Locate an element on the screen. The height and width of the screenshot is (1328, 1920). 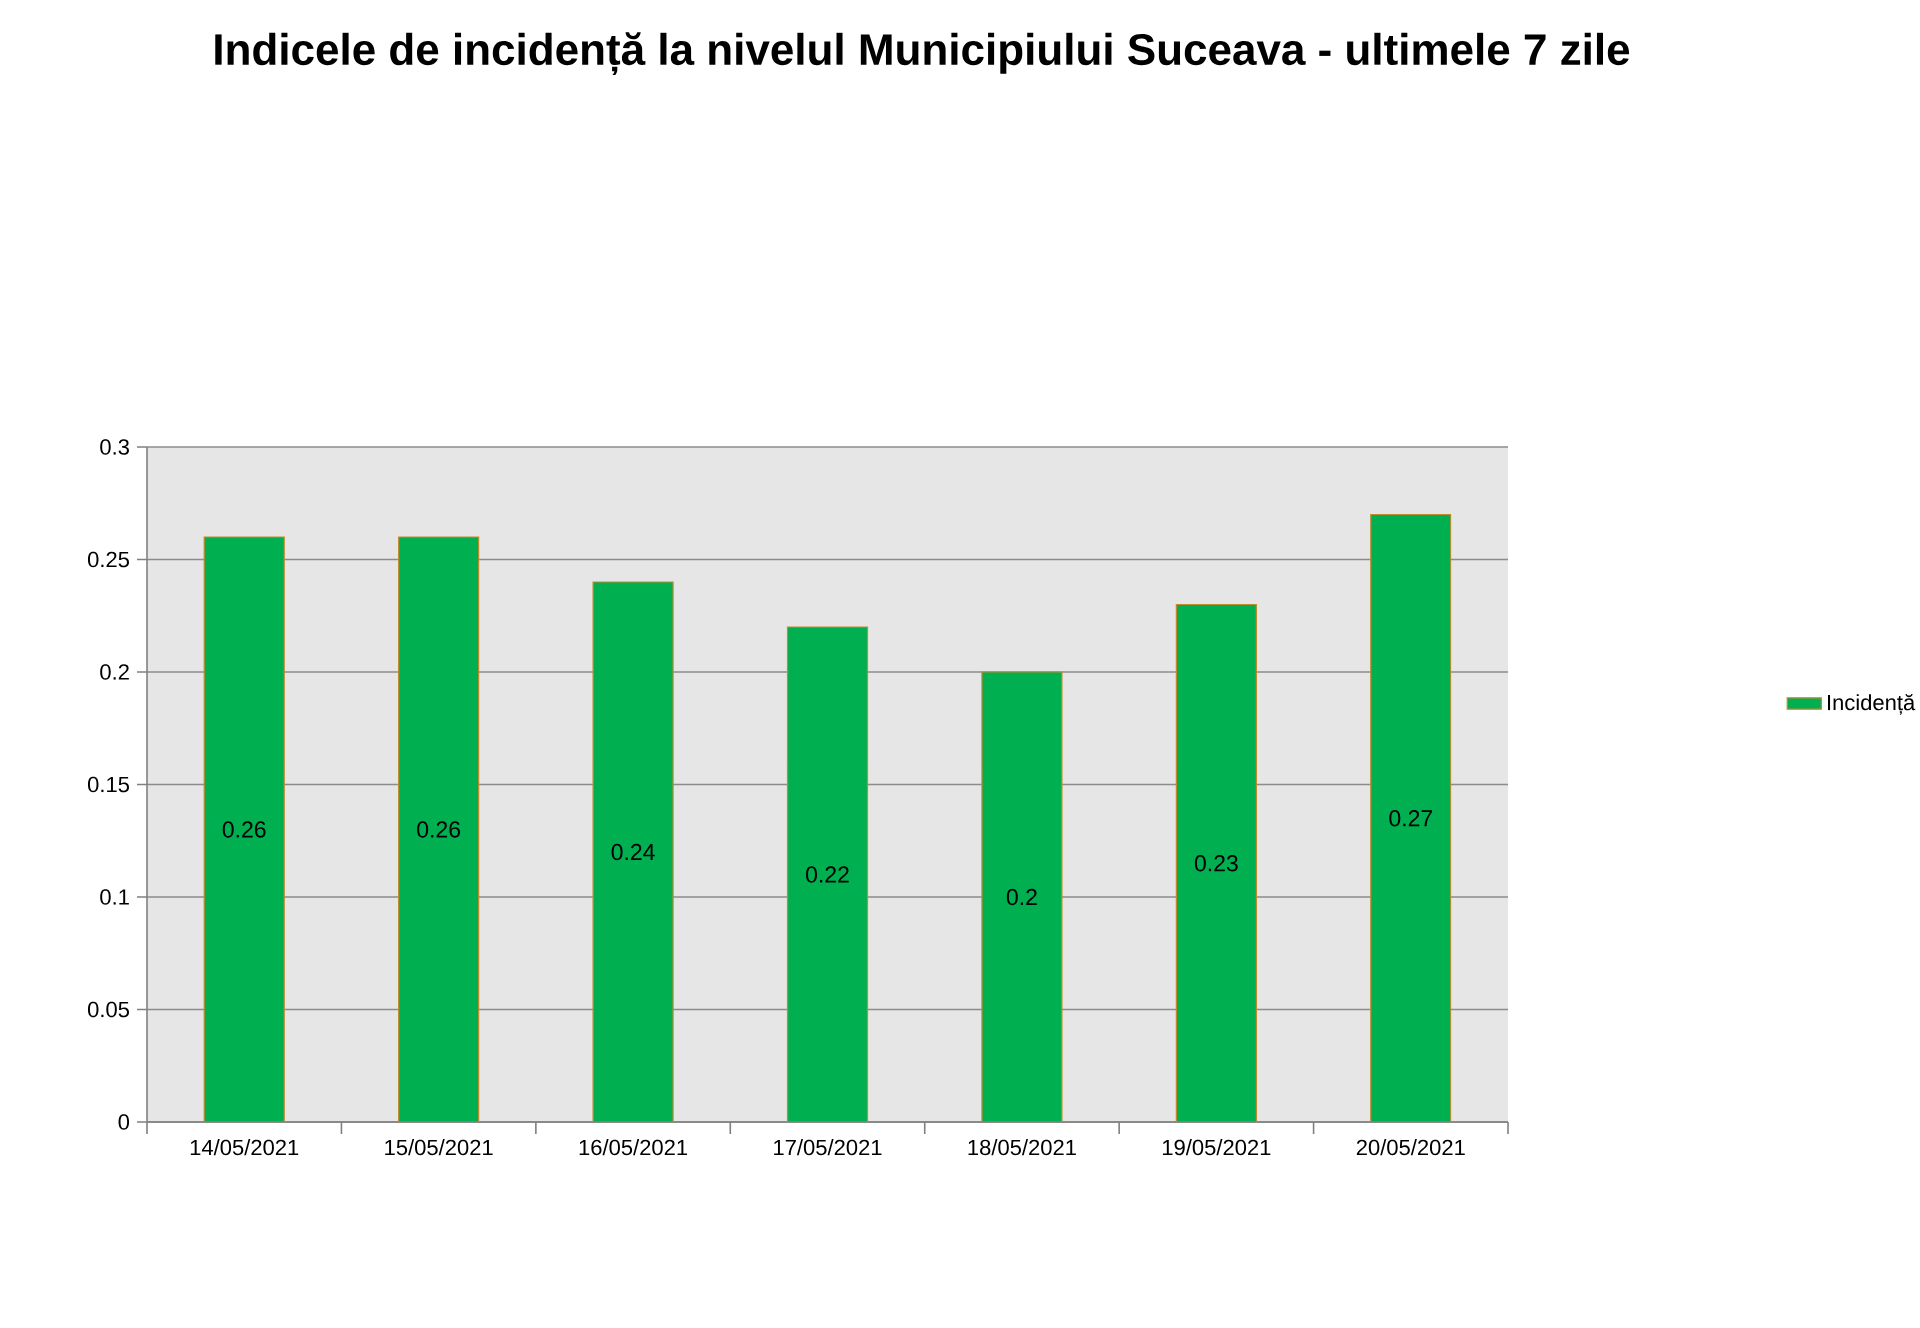
x-tick-label: 16/05/2021 is located at coordinates (633, 1147).